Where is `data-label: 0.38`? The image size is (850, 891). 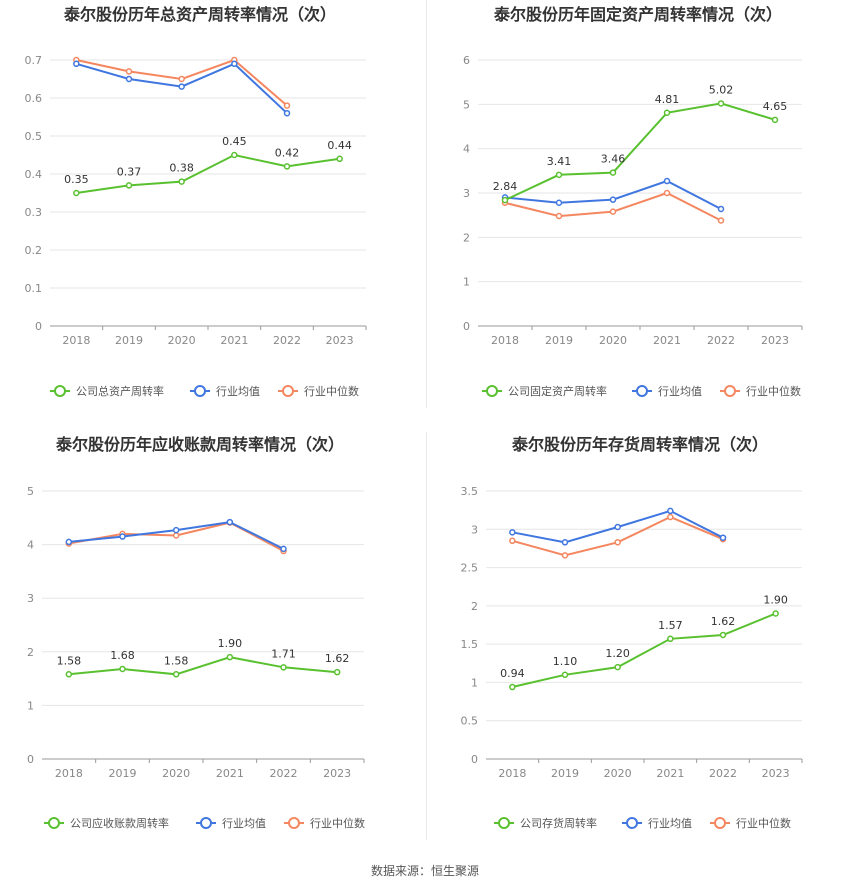 data-label: 0.38 is located at coordinates (181, 168).